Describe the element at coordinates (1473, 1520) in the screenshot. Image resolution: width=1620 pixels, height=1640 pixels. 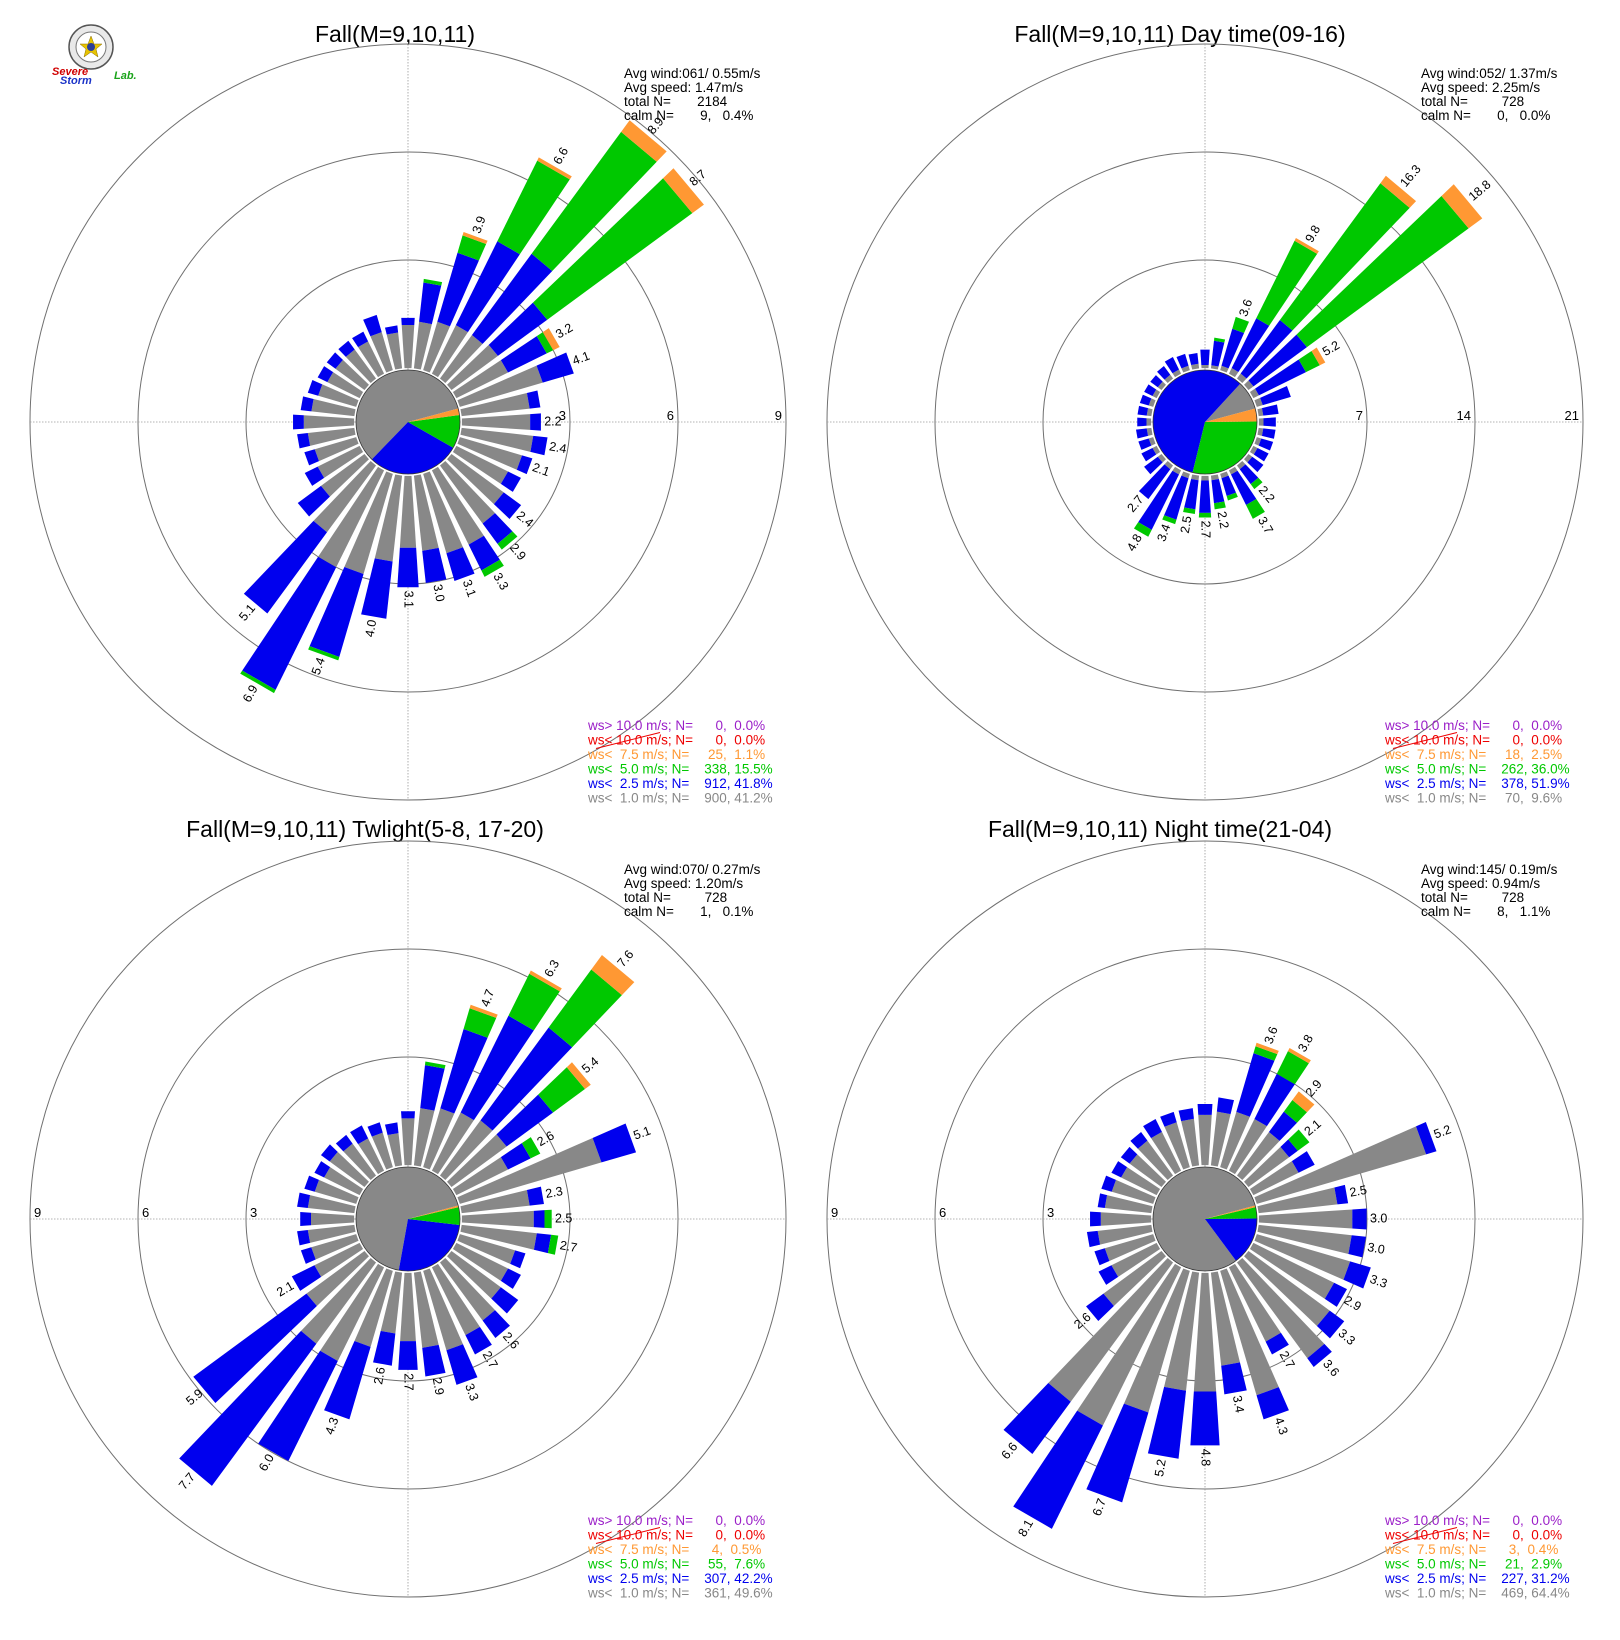
I see `legend-entry: ws> 10.0 m/s; N= 0, 0.0%` at that location.